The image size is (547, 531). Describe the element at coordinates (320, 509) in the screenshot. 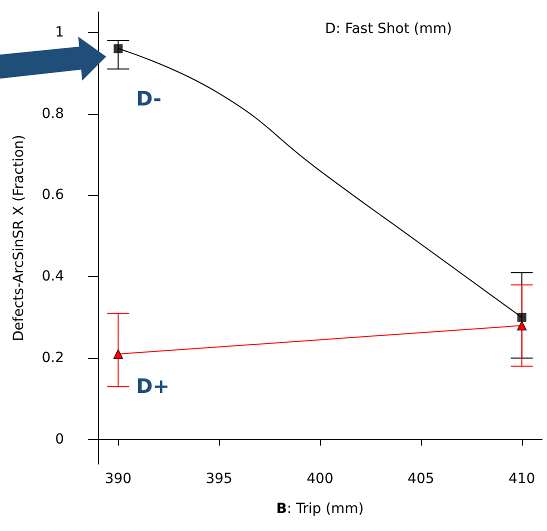

I see `x-axis-title: B: Trip (mm)` at that location.